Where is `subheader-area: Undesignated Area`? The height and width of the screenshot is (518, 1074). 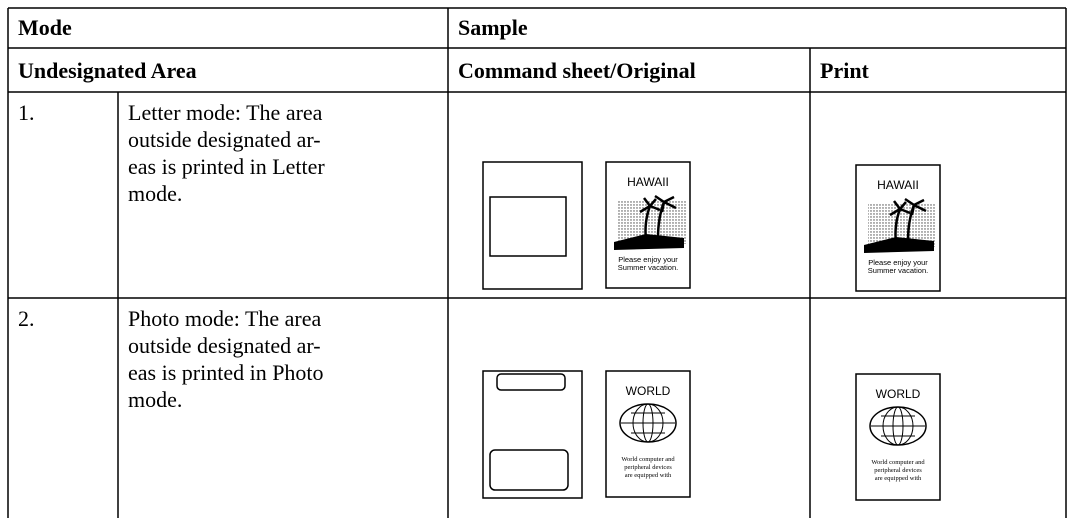
subheader-area: Undesignated Area is located at coordinates (107, 70).